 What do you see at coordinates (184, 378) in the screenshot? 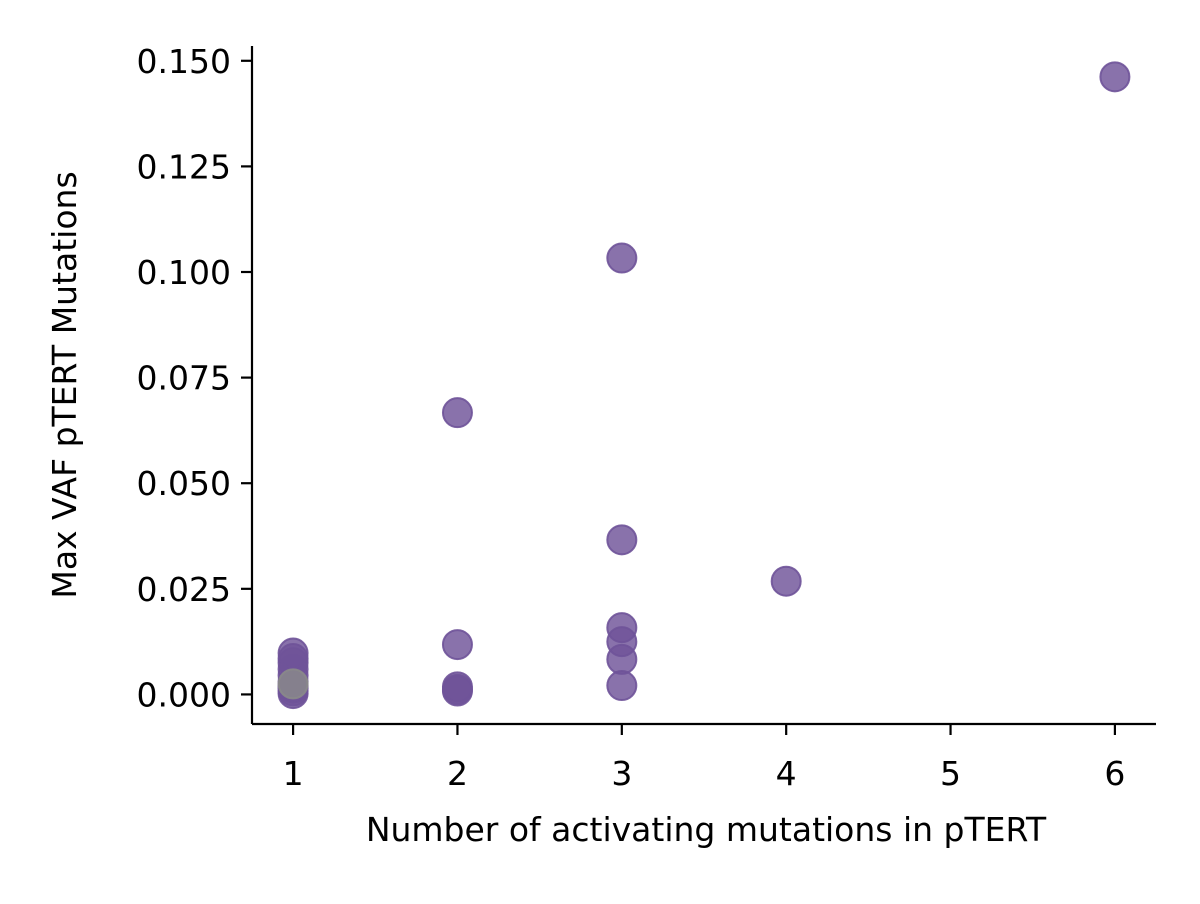
I see `y-tick-label: 0.075` at bounding box center [184, 378].